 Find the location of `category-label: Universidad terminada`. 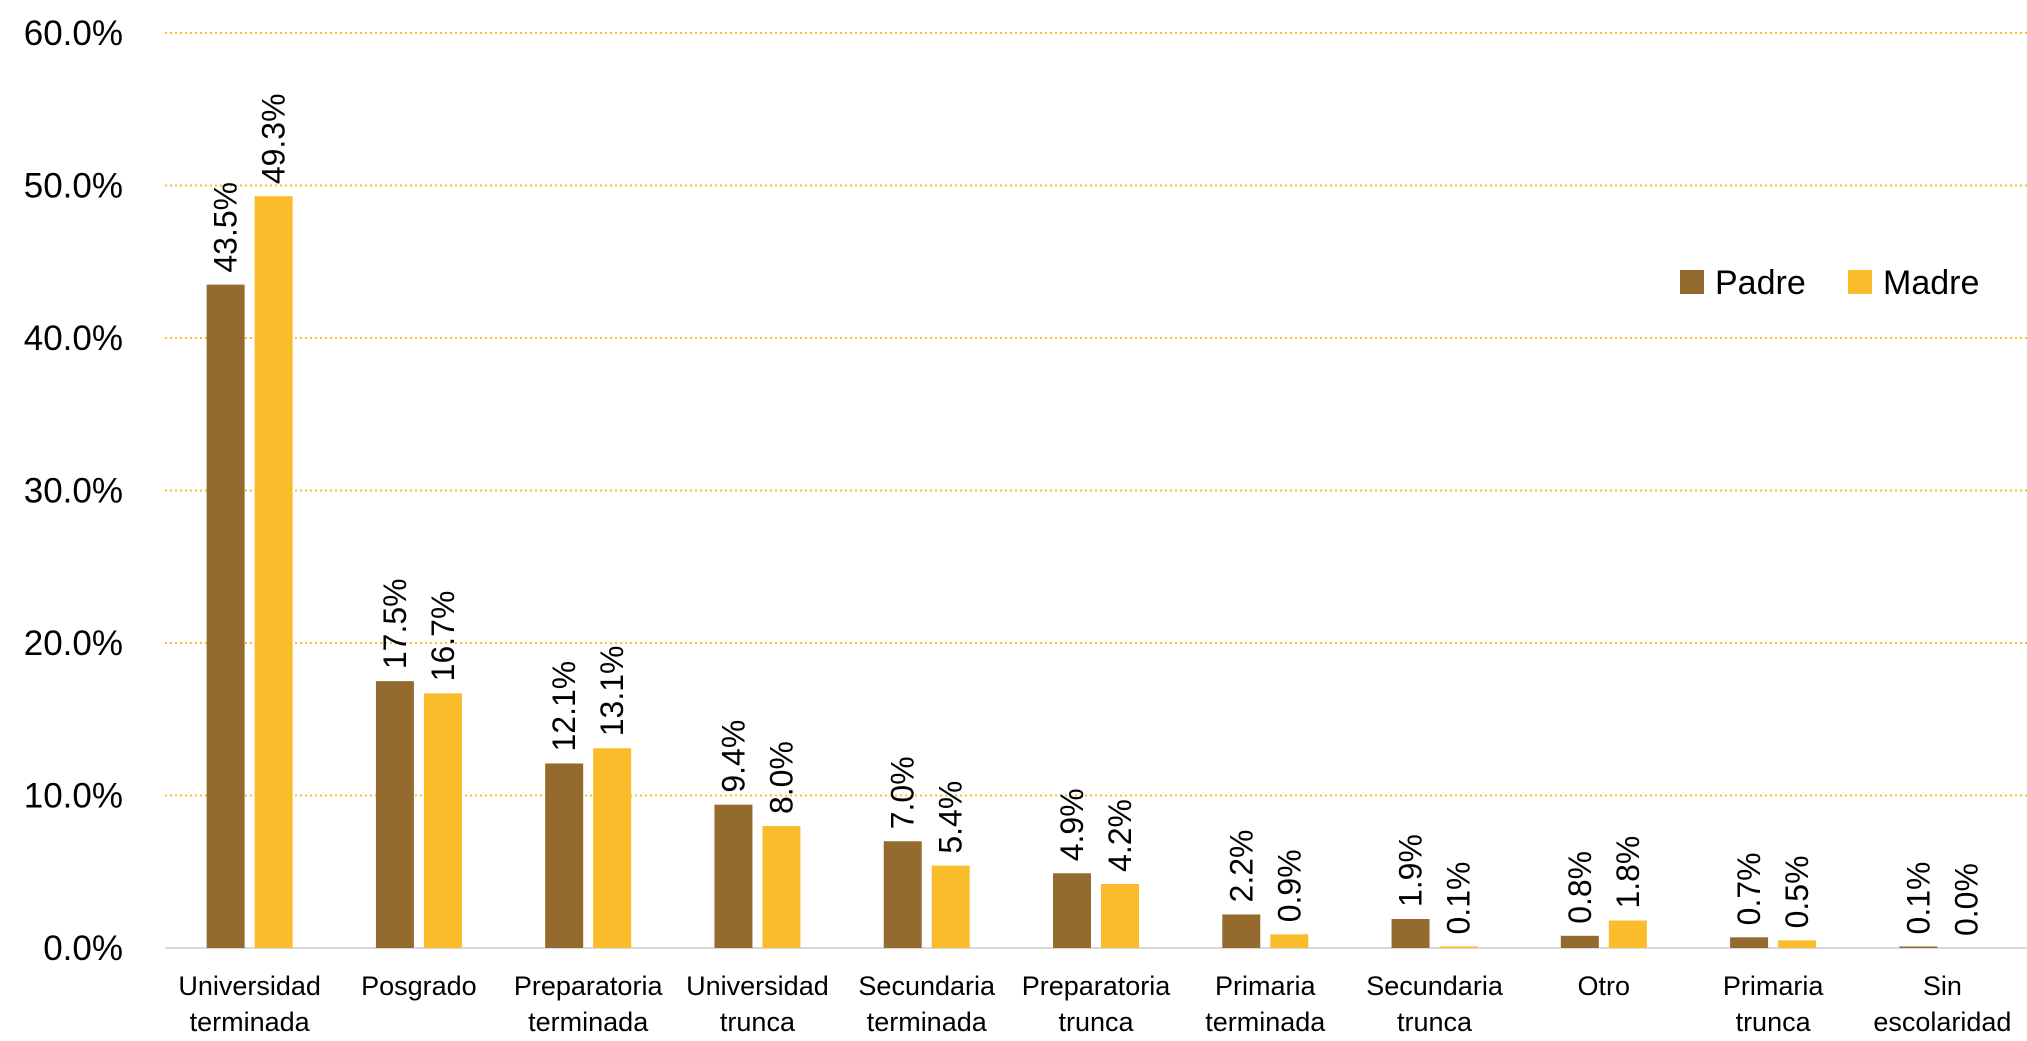

category-label: Universidad terminada is located at coordinates (249, 1004).